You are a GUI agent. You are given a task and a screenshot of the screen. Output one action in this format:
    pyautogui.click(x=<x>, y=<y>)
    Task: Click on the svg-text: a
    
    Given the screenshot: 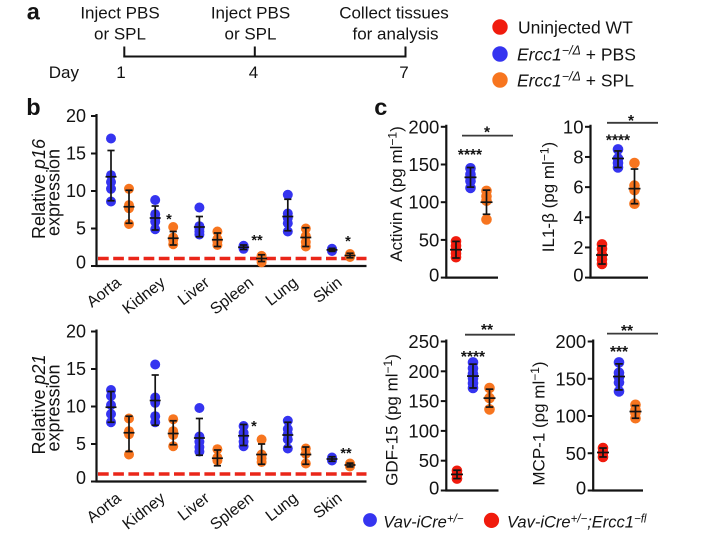 What is the action you would take?
    pyautogui.click(x=34, y=12)
    